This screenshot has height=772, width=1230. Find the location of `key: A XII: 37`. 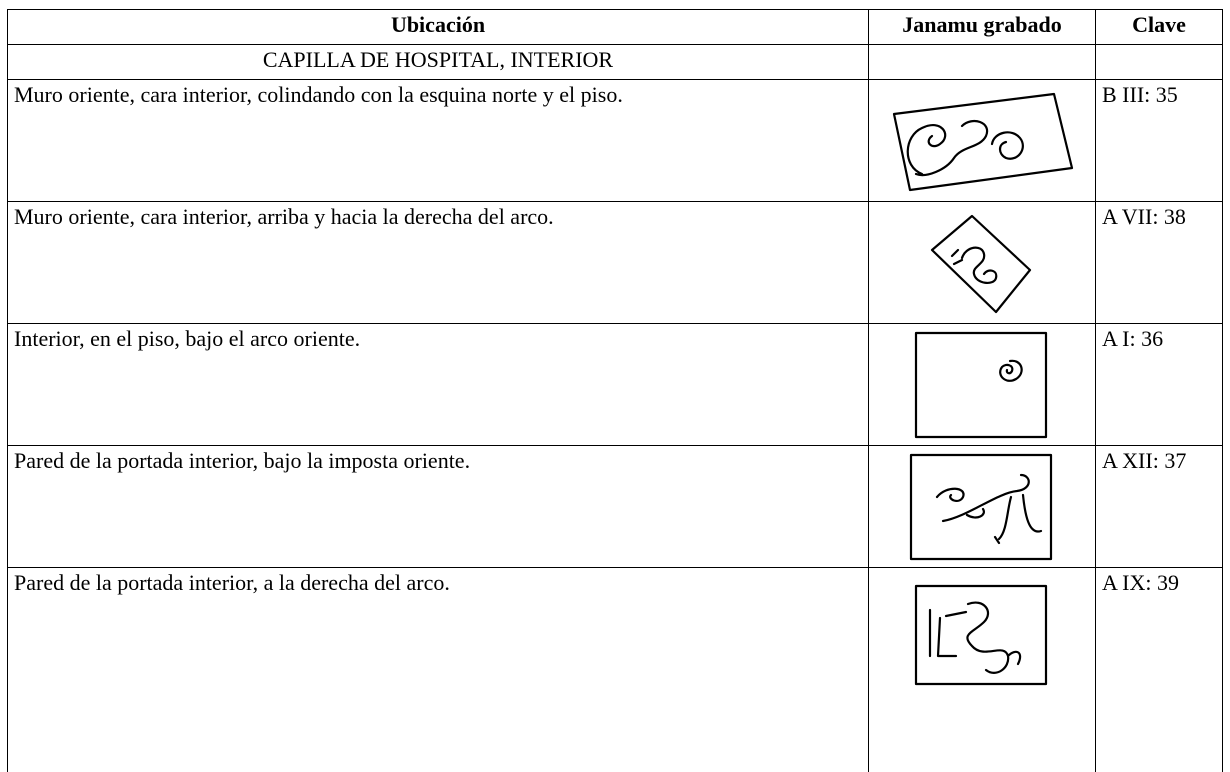

key: A XII: 37 is located at coordinates (1159, 507).